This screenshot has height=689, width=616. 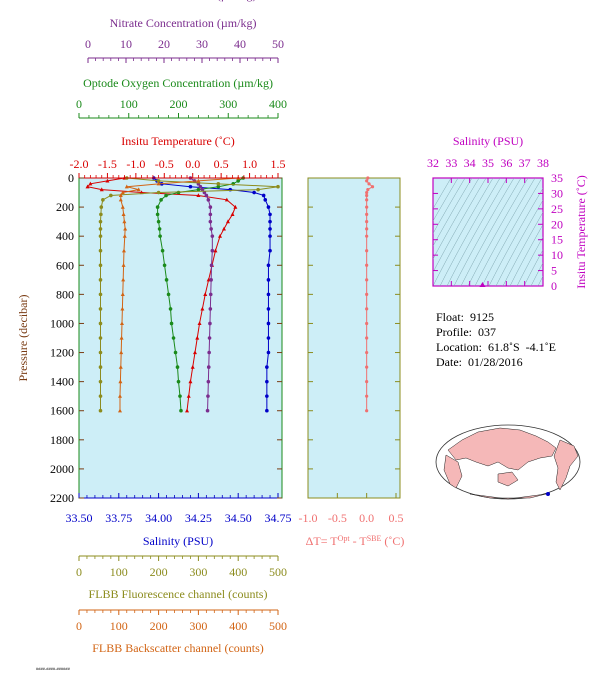 I want to click on backscatter-tick-label: 100, so click(x=119, y=626).